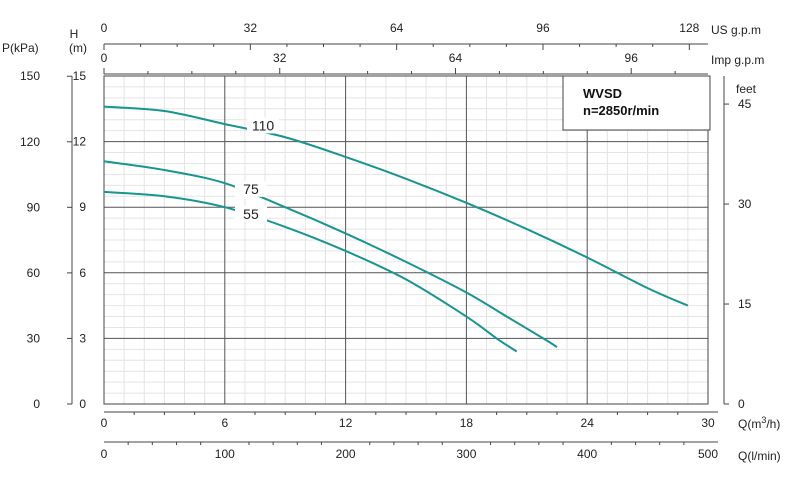 This screenshot has height=480, width=800. Describe the element at coordinates (30, 76) in the screenshot. I see `p-kpa-tick-label: 150` at that location.